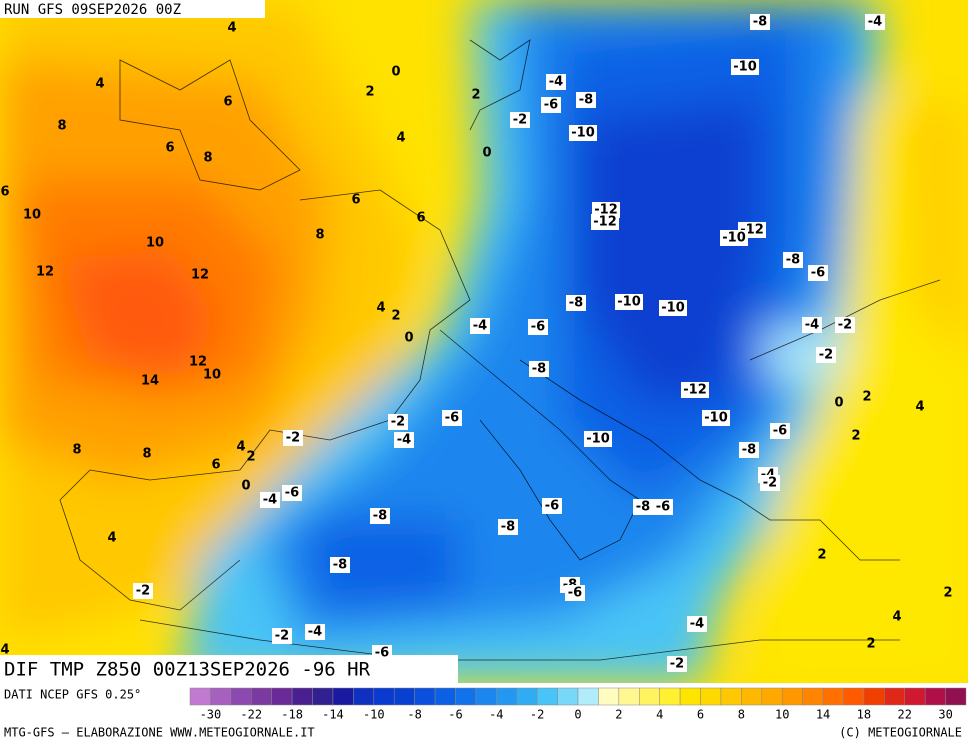 This screenshot has height=749, width=968. What do you see at coordinates (374, 715) in the screenshot?
I see `legend-tick-label: -10` at bounding box center [374, 715].